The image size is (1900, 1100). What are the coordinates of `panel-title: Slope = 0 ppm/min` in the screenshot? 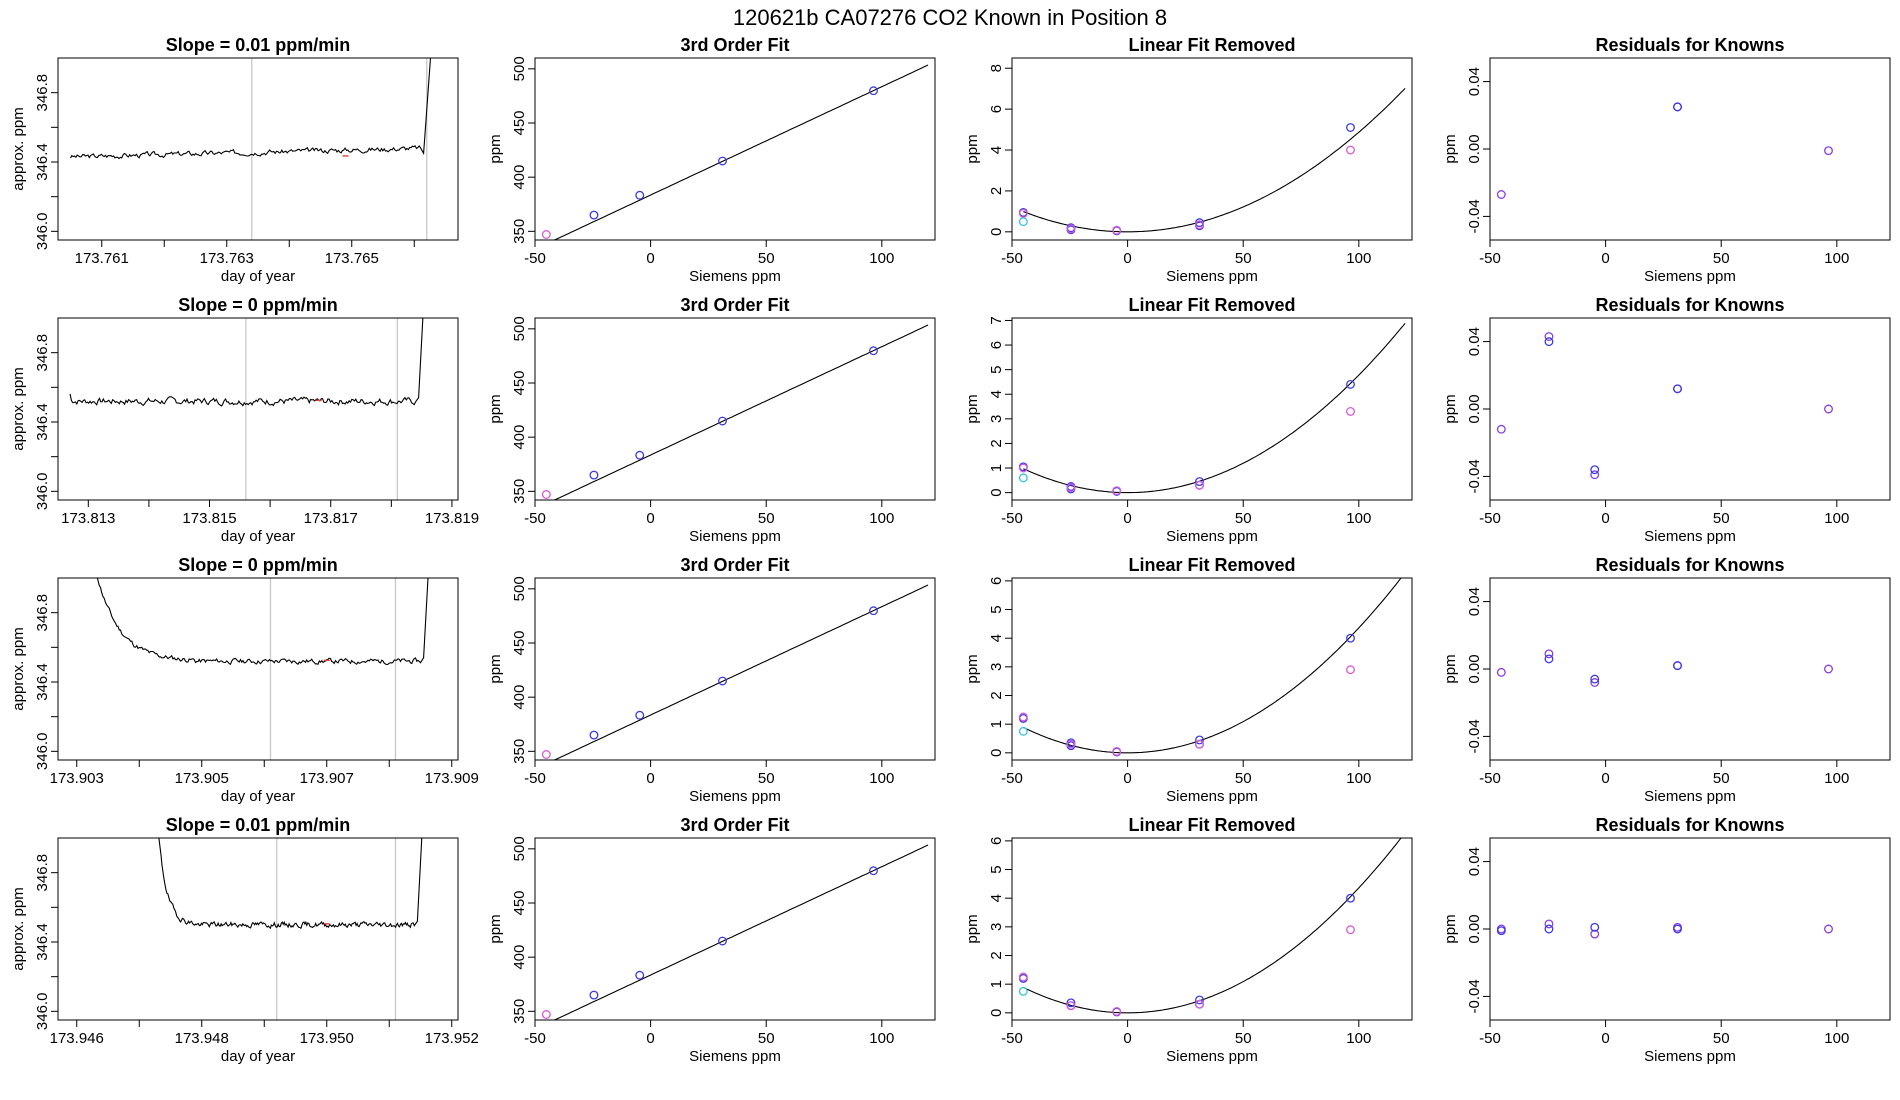 It's located at (258, 565).